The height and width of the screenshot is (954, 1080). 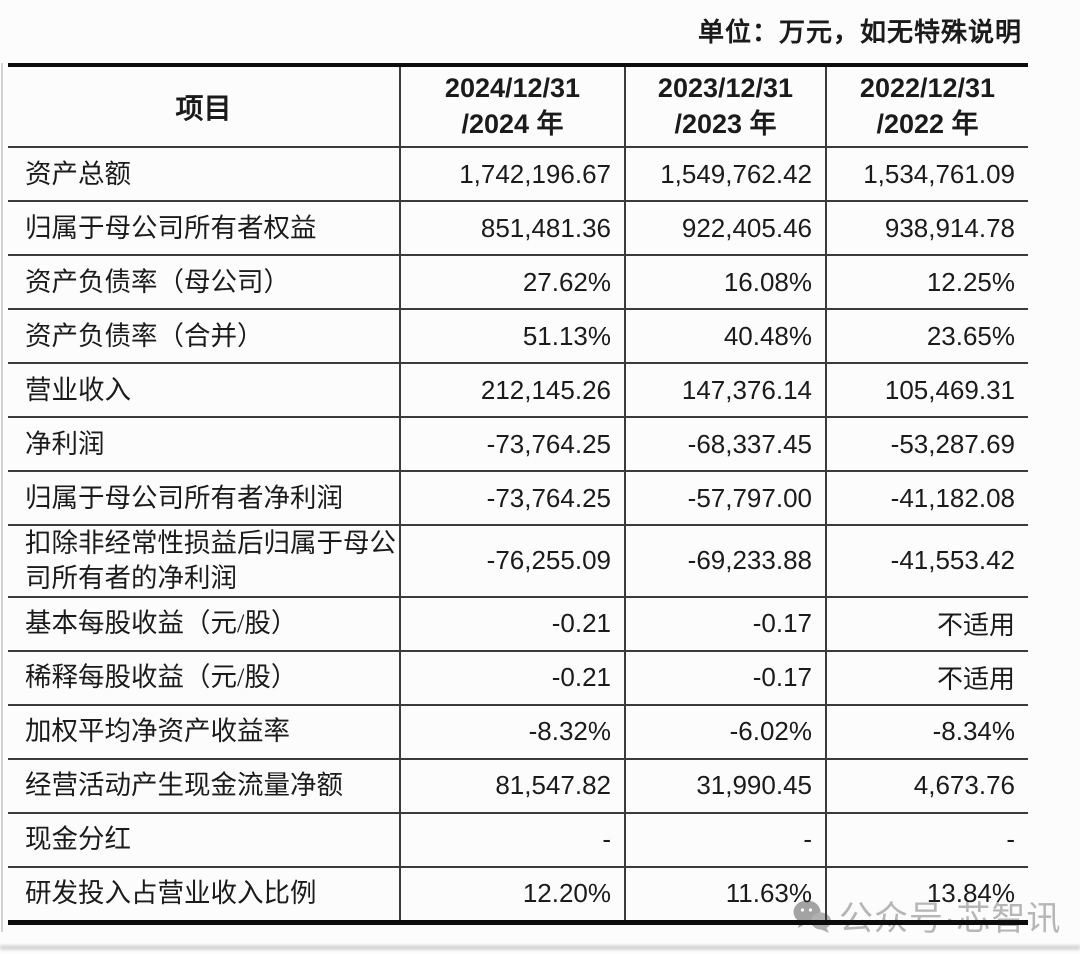 What do you see at coordinates (512, 282) in the screenshot?
I see `cell-value: 27.62%` at bounding box center [512, 282].